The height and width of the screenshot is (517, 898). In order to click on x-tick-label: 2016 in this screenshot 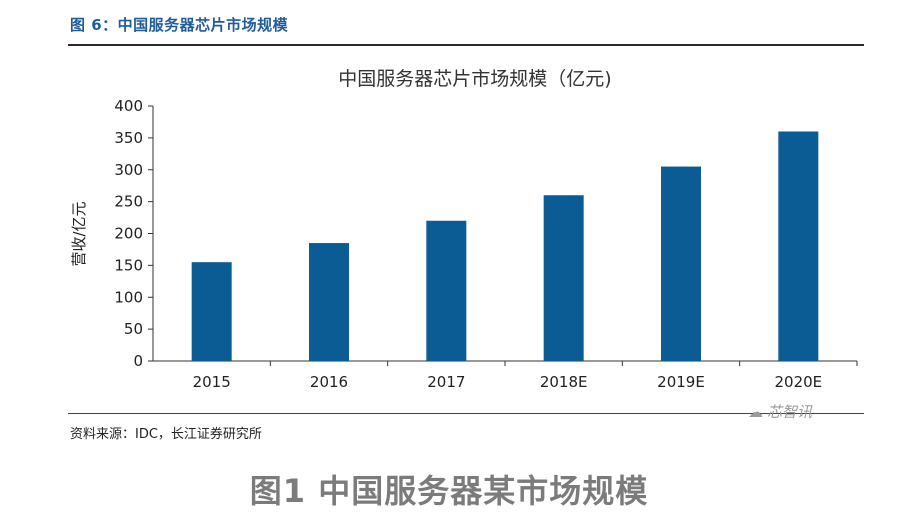, I will do `click(329, 382)`.